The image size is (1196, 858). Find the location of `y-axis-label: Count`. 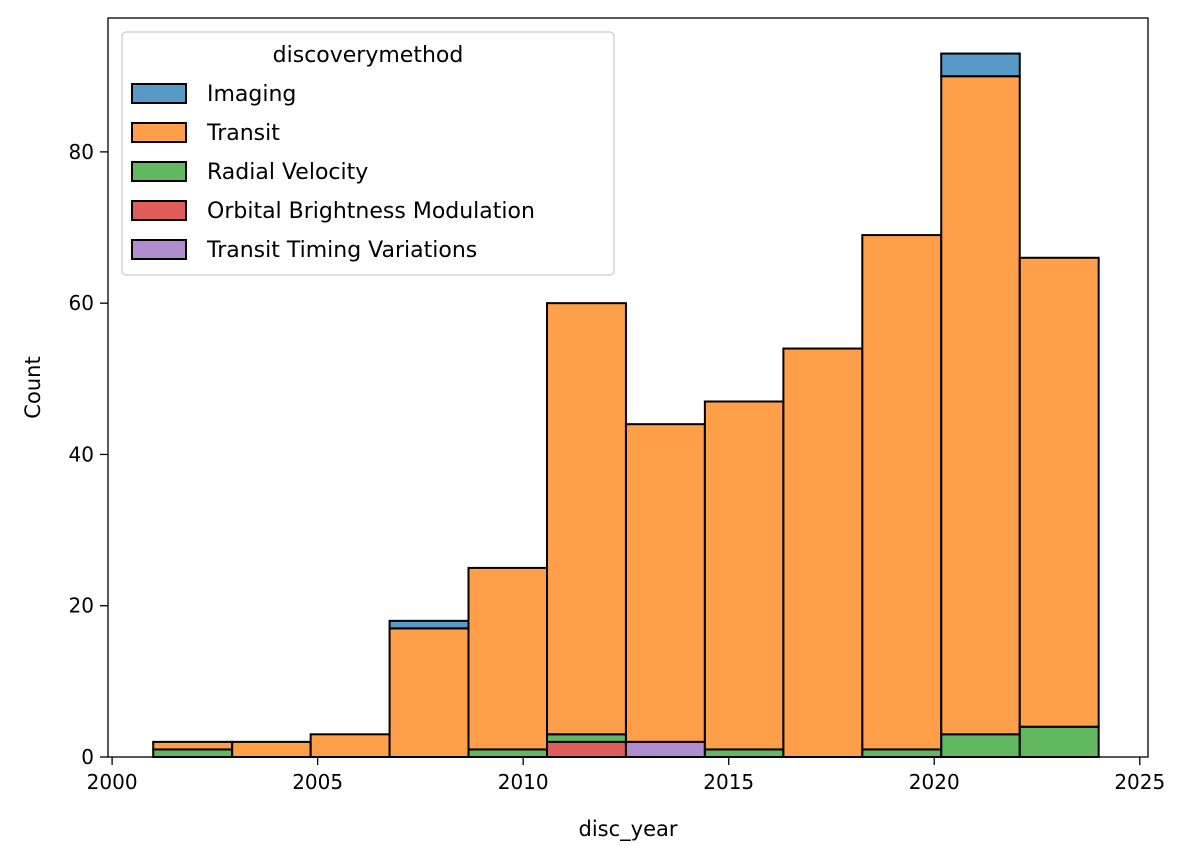

y-axis-label: Count is located at coordinates (33, 387).